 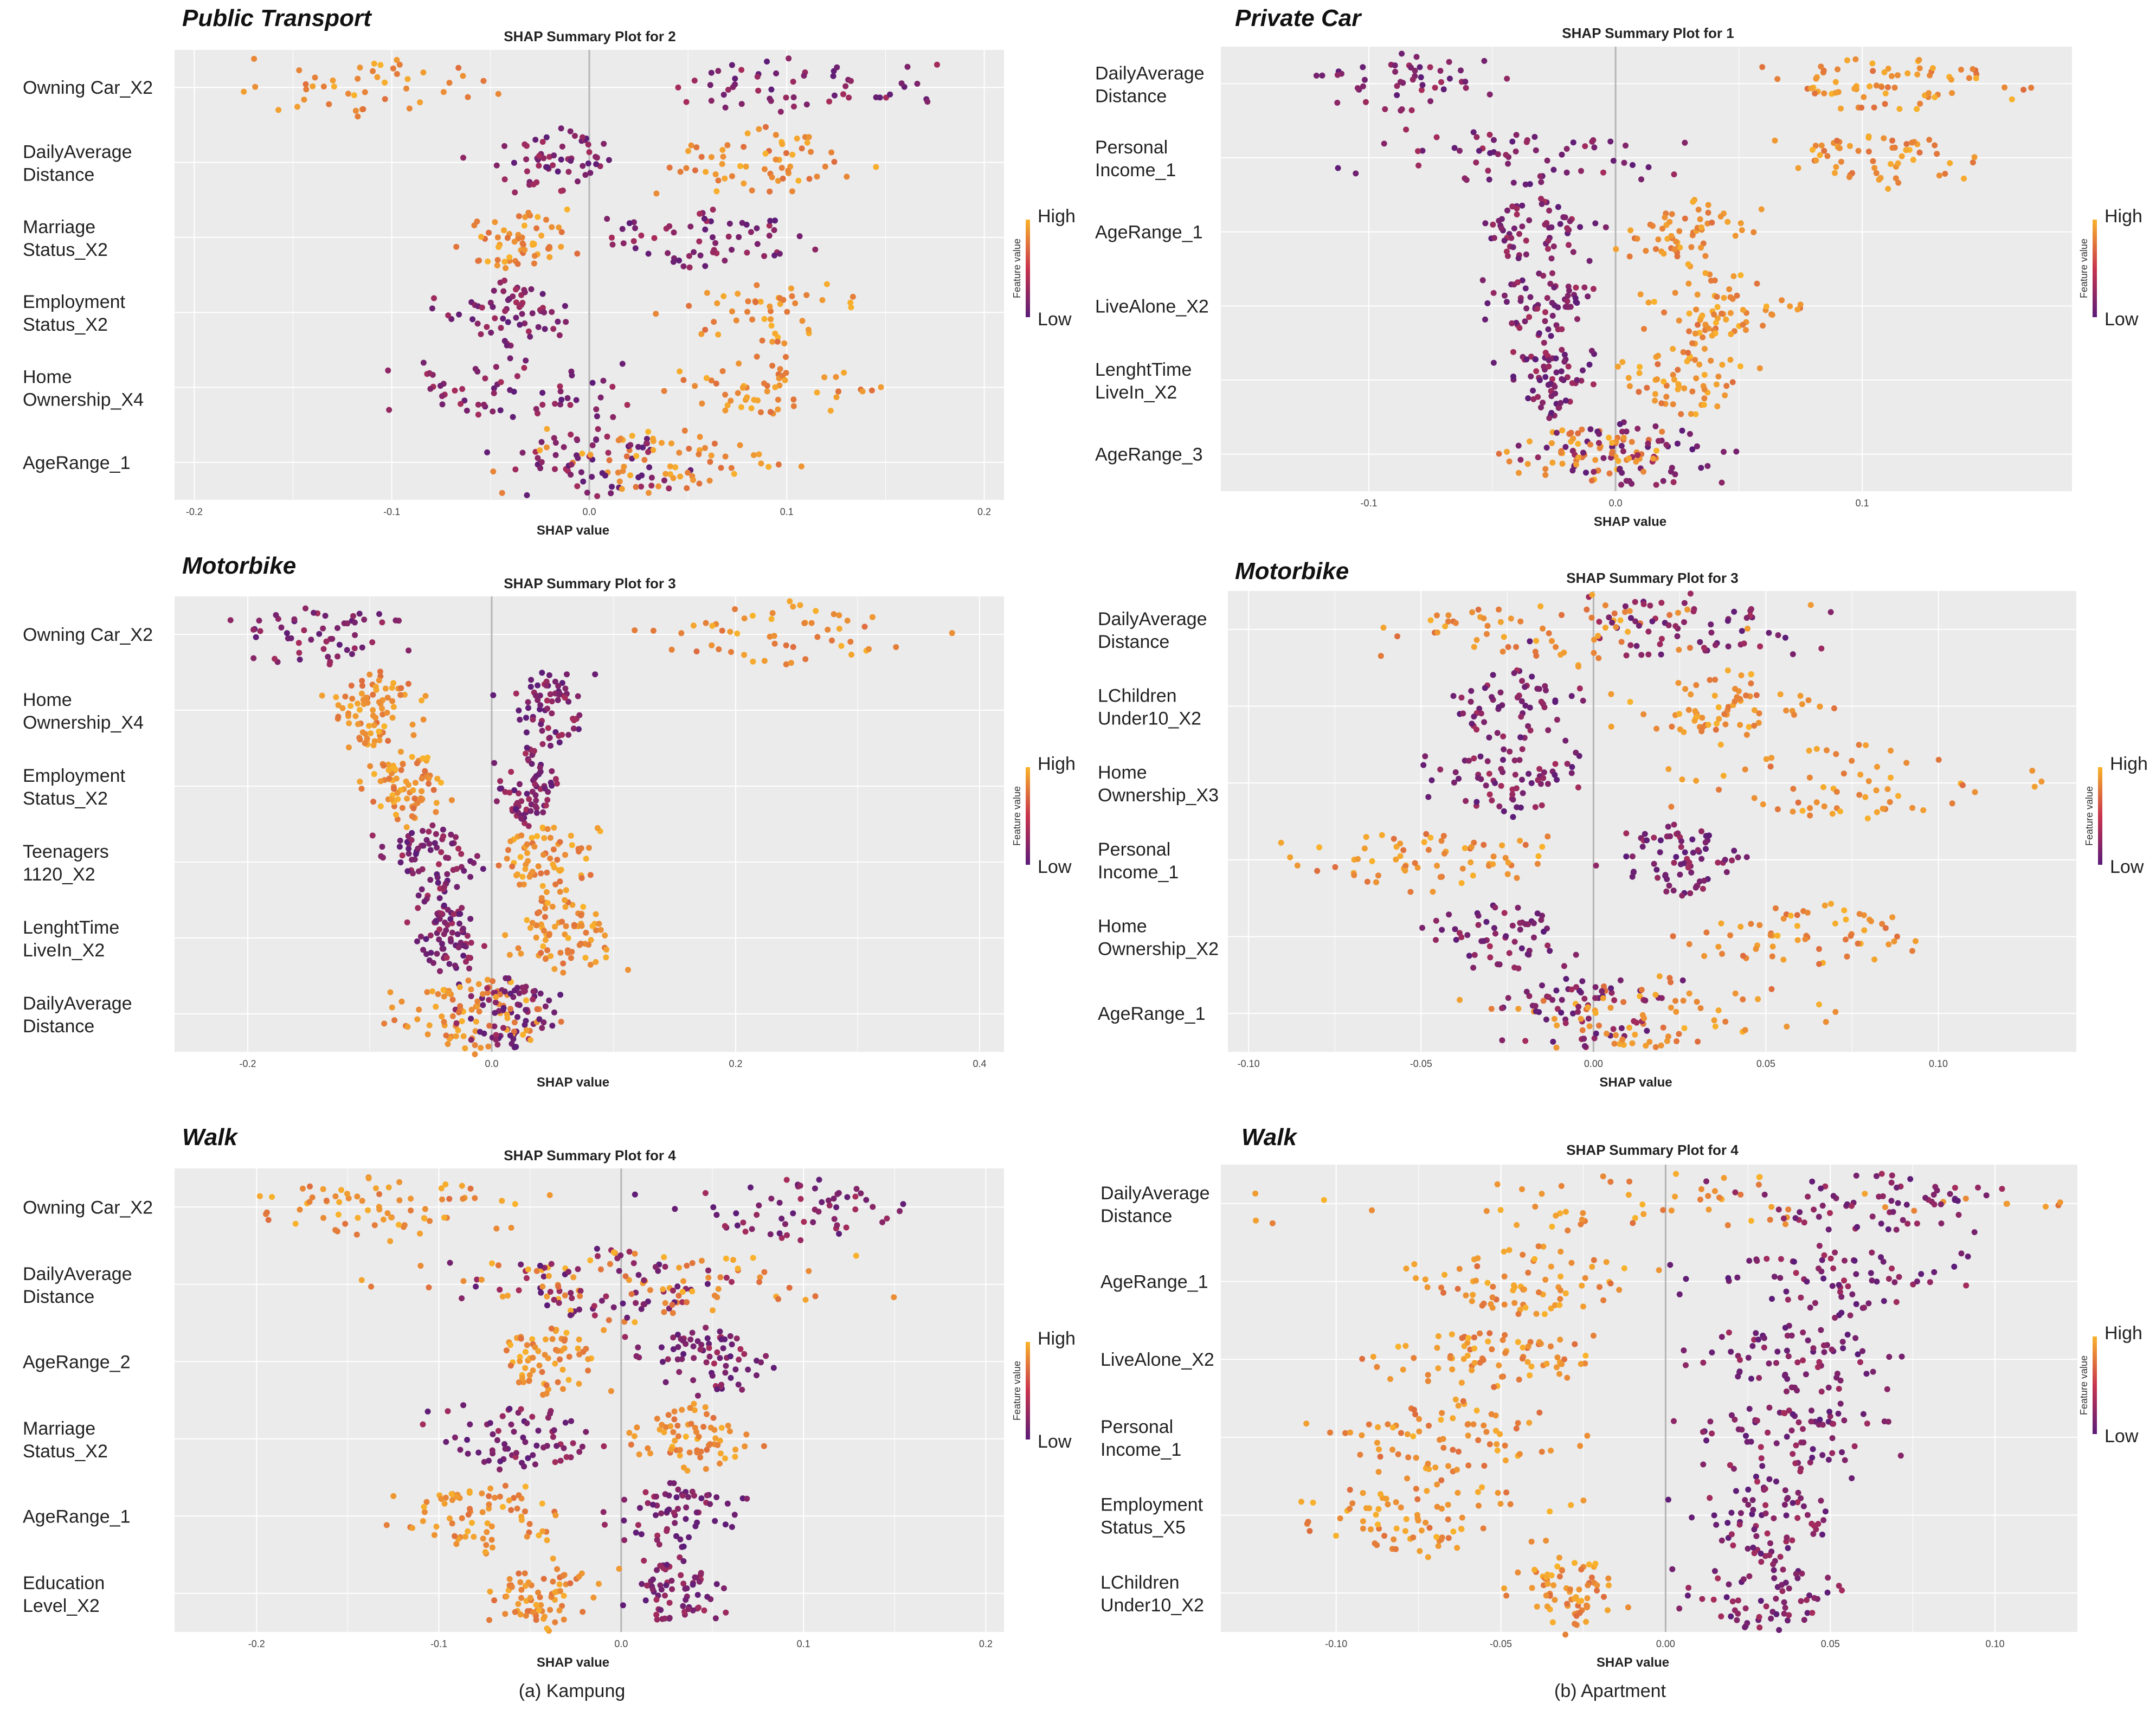 I want to click on plot-subtitle: SHAP Summary Plot for 4, so click(x=590, y=1155).